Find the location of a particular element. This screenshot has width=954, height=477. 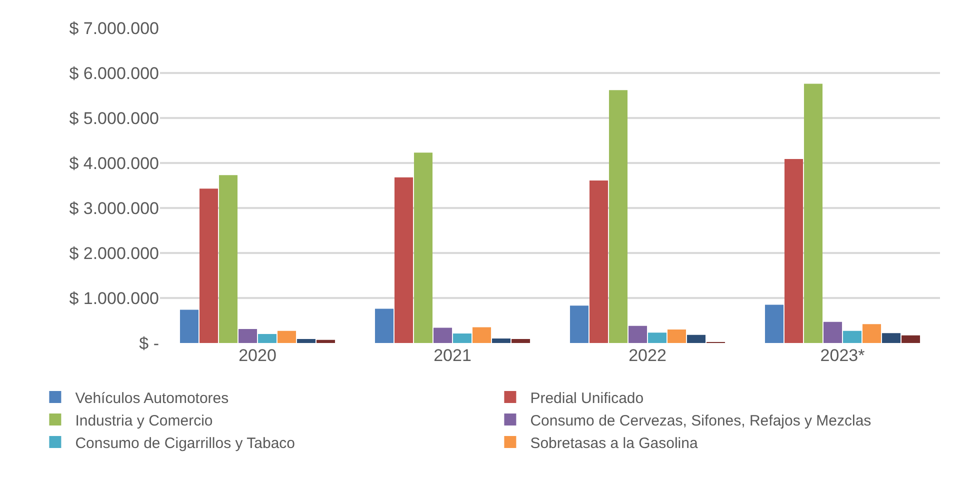

y-tick-label: $ 1.000.000 is located at coordinates (114, 298).